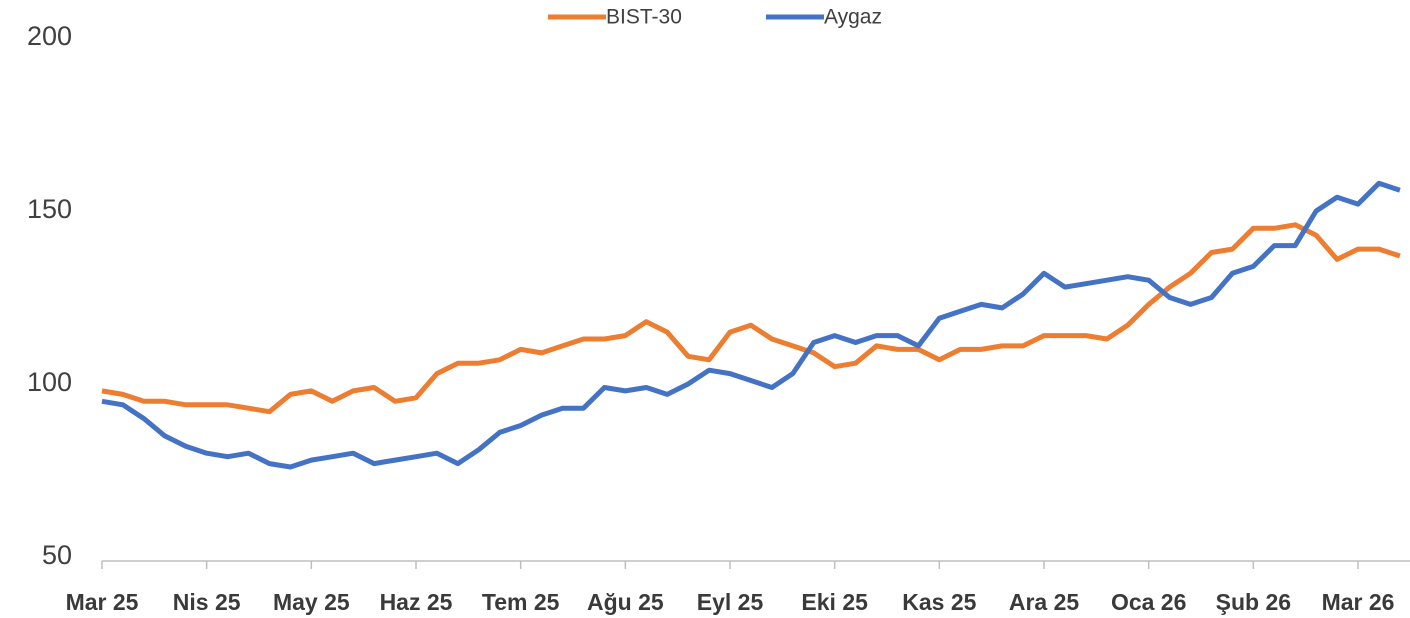 This screenshot has height=618, width=1410. I want to click on x-tick-label: Mar 26, so click(1358, 602).